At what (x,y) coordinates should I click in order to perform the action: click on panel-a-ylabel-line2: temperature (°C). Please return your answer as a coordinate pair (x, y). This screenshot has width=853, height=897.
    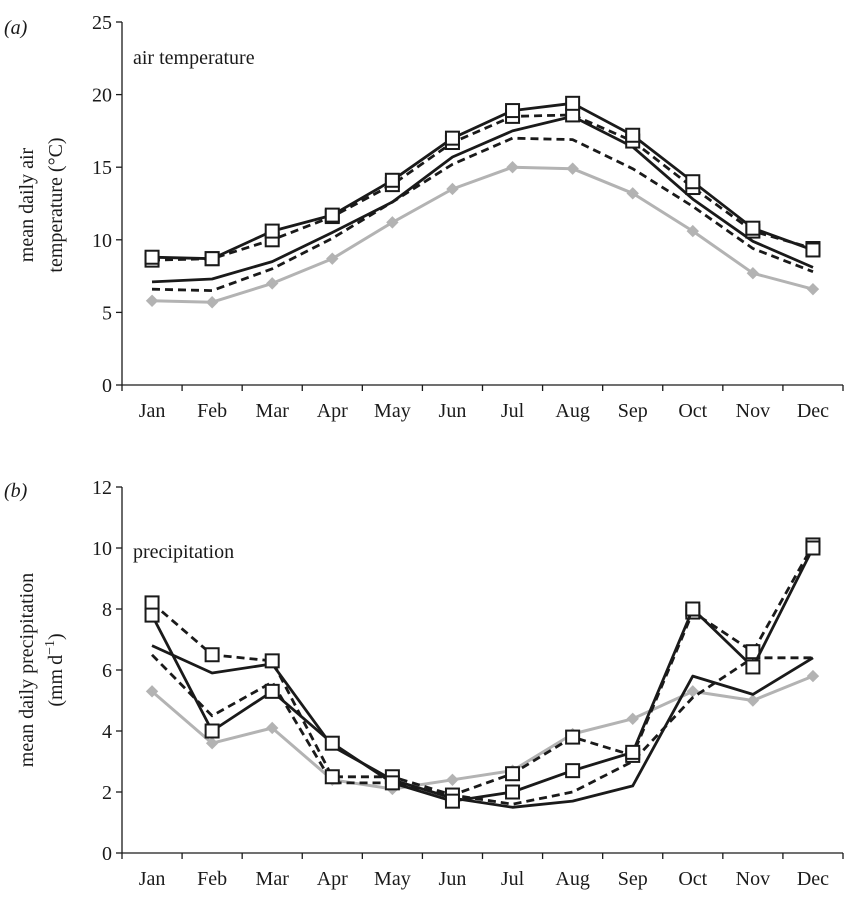
    Looking at the image, I should click on (56, 204).